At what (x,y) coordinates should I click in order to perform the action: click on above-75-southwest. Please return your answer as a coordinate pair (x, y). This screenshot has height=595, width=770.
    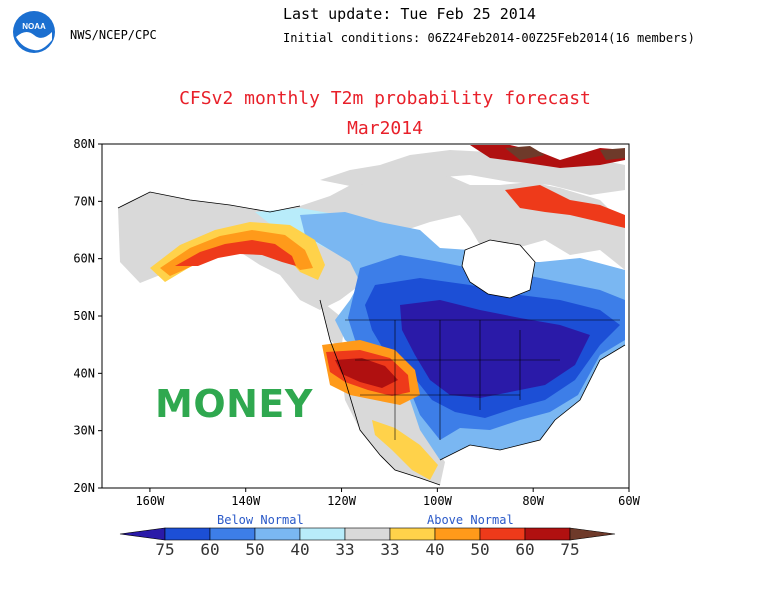
    Looking at the image, I should click on (366, 373).